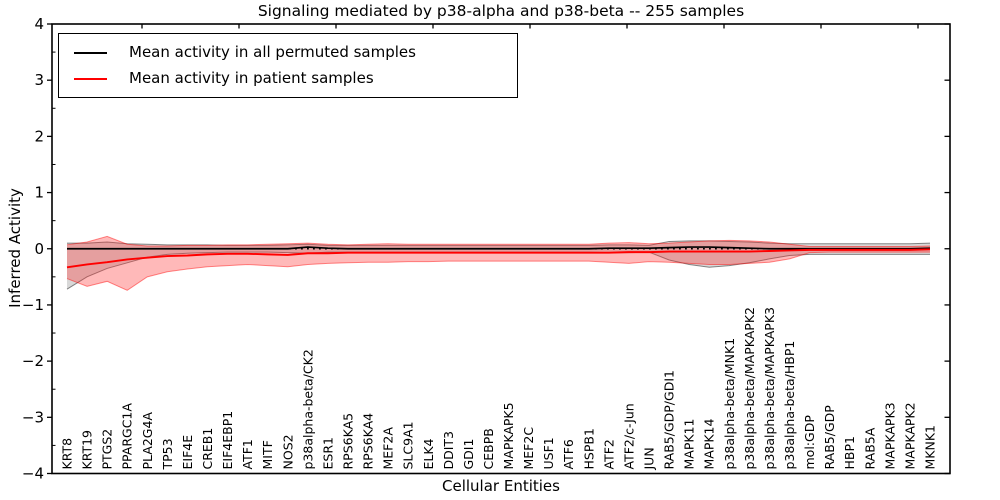  Describe the element at coordinates (272, 52) in the screenshot. I see `legend-label-permuted: Mean activity in all permuted samples` at that location.